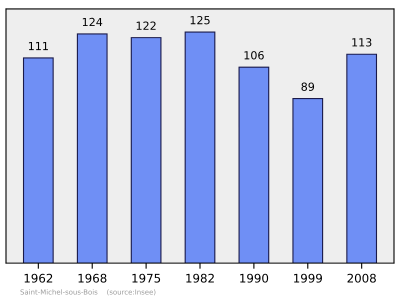 This screenshot has width=400, height=299. What do you see at coordinates (362, 278) in the screenshot?
I see `x-tick-label: 2008` at bounding box center [362, 278].